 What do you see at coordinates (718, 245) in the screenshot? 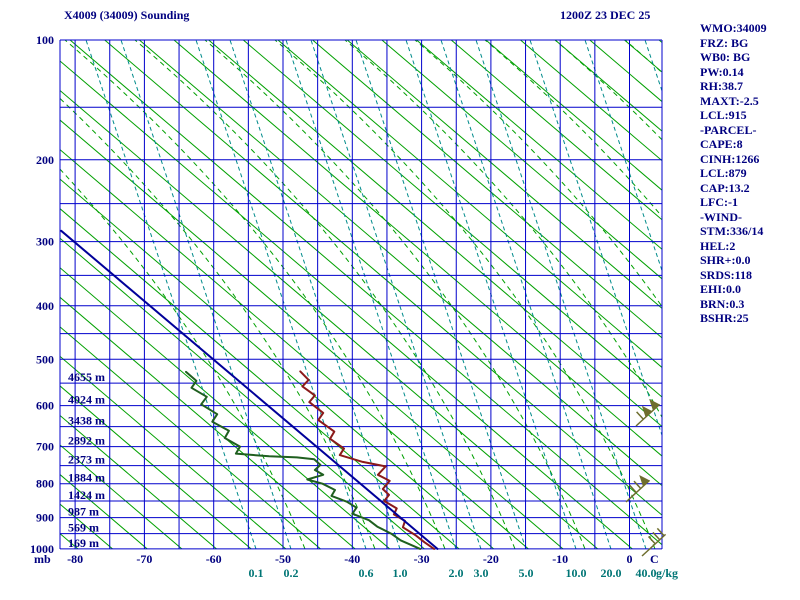
I see `stat-line: HEL:2` at bounding box center [718, 245].